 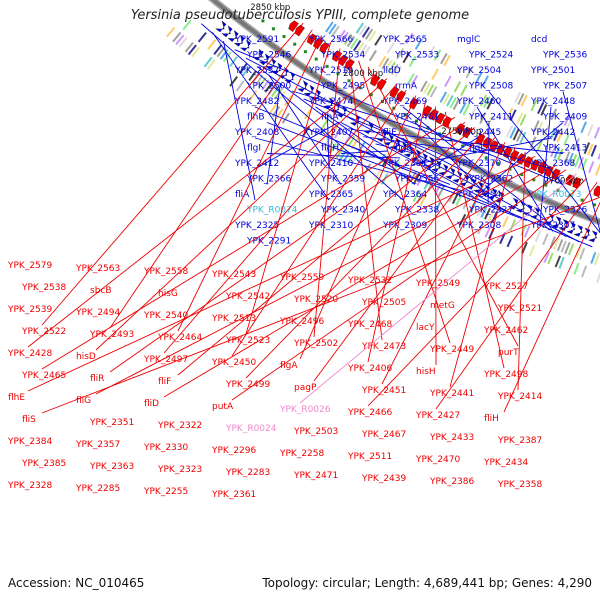 I want to click on gene-label: YPK_2309, so click(x=405, y=226).